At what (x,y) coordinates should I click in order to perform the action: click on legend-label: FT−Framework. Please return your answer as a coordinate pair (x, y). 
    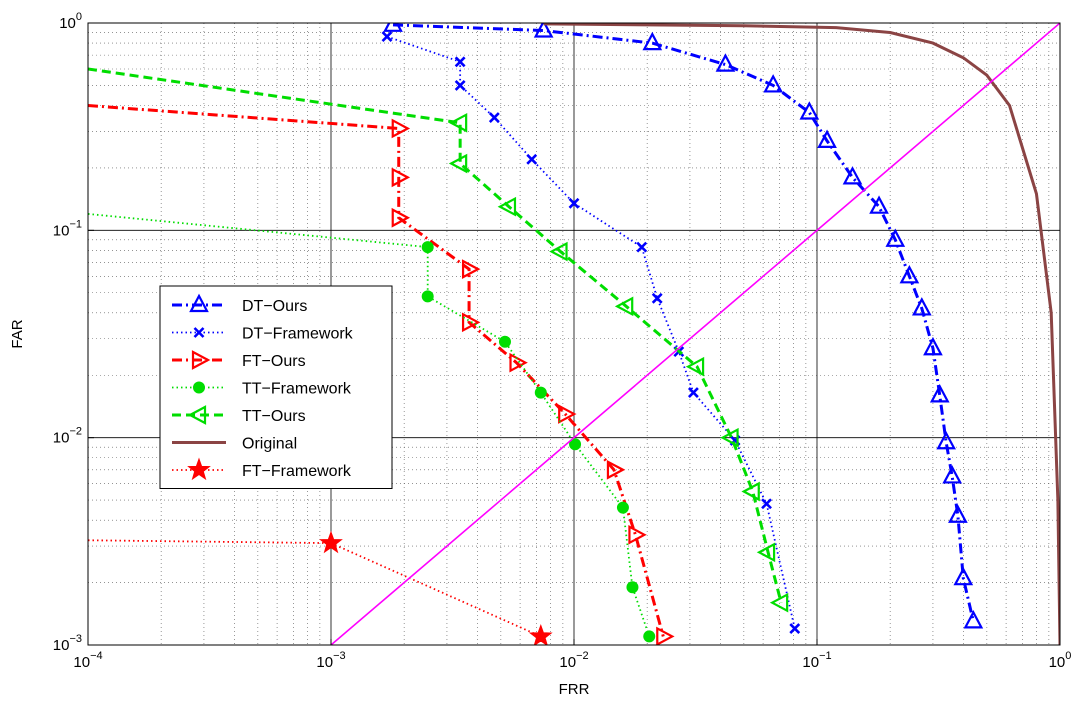
    Looking at the image, I should click on (297, 471).